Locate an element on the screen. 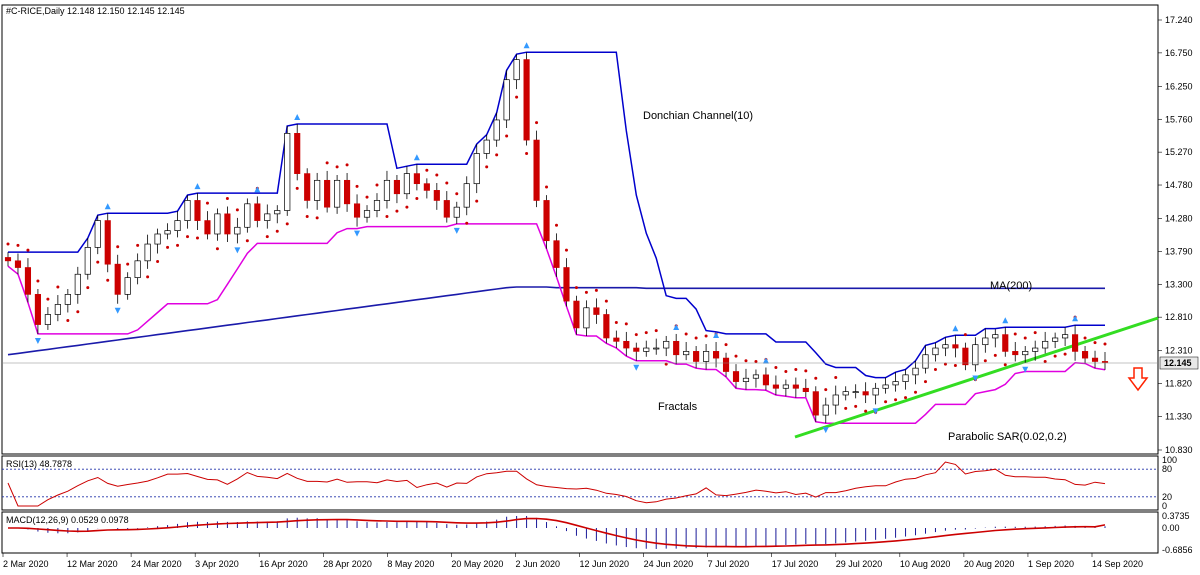 This screenshot has height=575, width=1200. date-tick-label: 24 Jun 2020 is located at coordinates (669, 564).